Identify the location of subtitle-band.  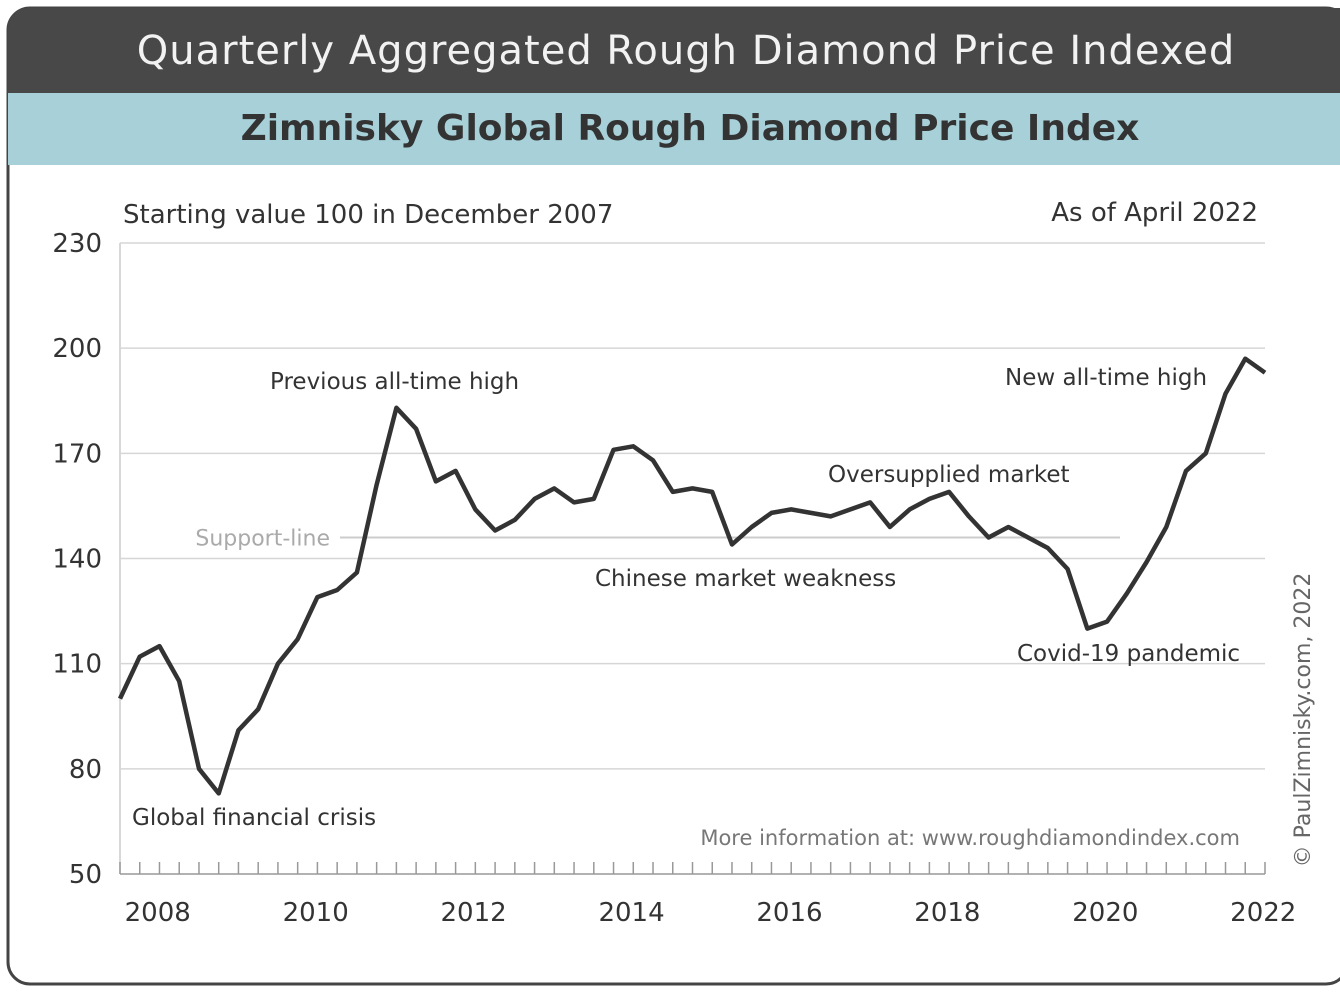
(674, 129).